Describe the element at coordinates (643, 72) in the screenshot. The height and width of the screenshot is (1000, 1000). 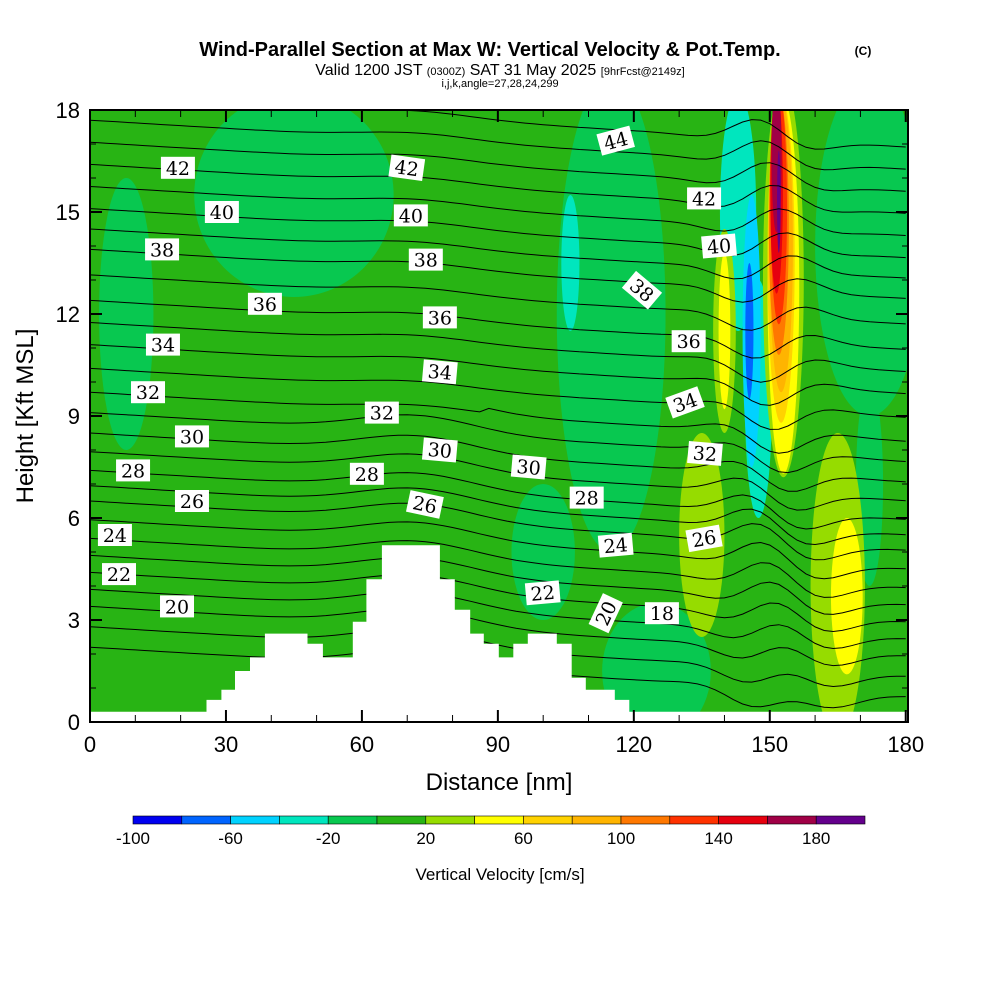
I see `forecast-info: [9hrFcst@2149z]` at that location.